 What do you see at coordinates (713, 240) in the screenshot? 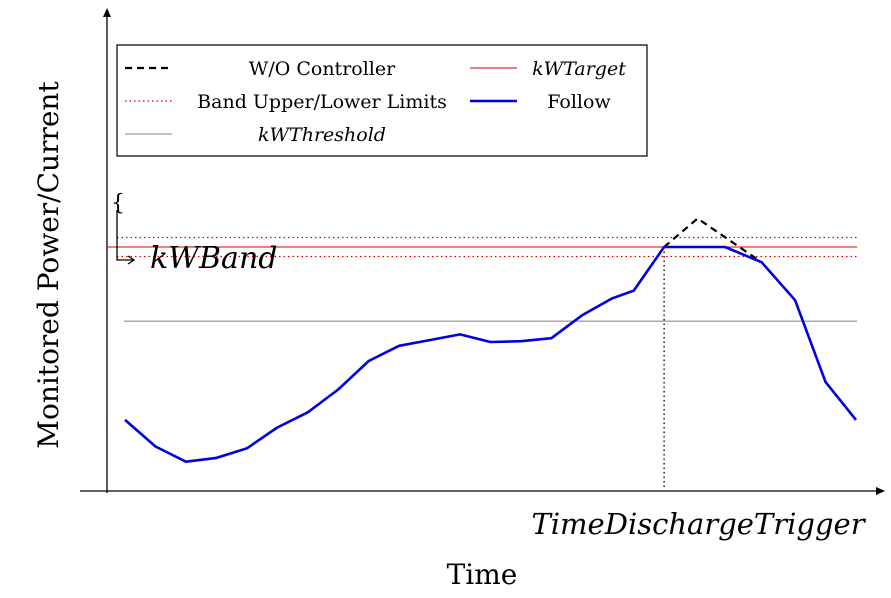
I see `series-line-wo-controller` at bounding box center [713, 240].